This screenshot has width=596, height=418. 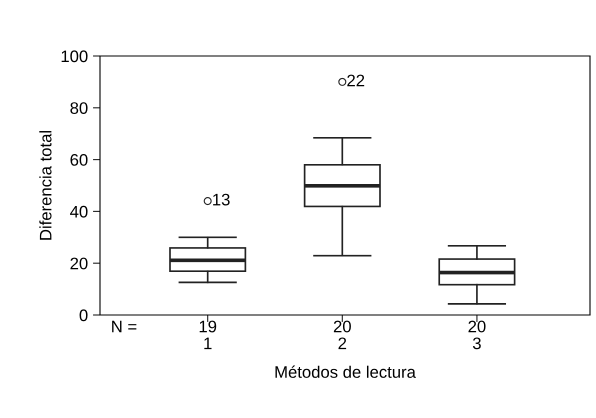 I want to click on y-tick-label: 80, so click(x=79, y=108).